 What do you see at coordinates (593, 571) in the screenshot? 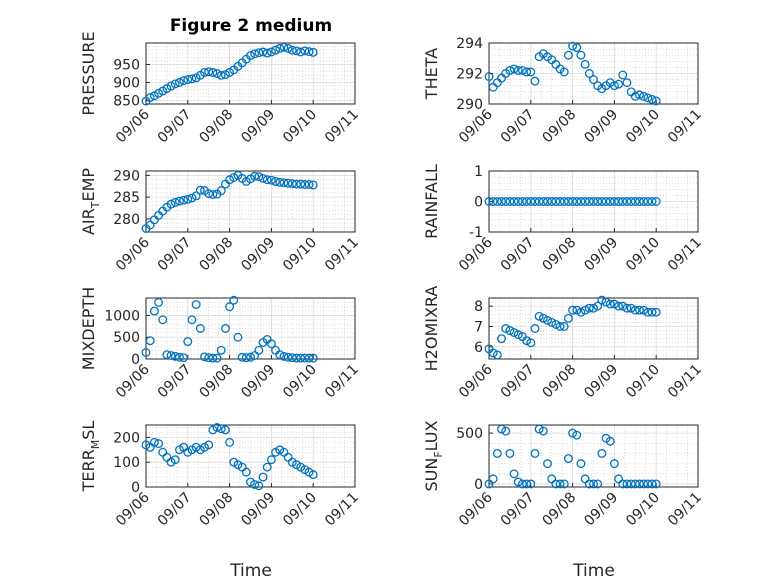
I see `x-axis-label-right: Time` at bounding box center [593, 571].